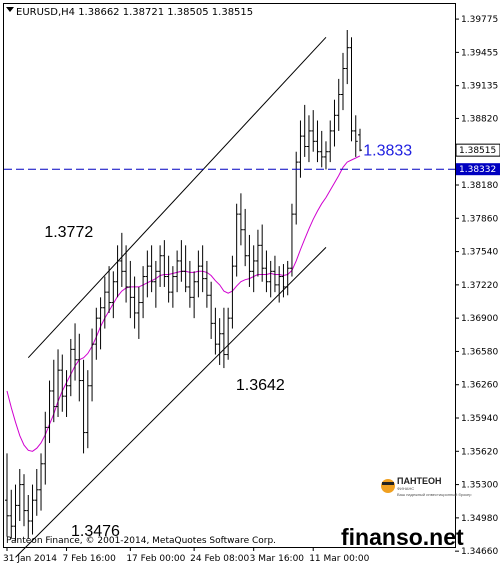 The image size is (500, 566). I want to click on y-tick-label: 1.35620, so click(479, 452).